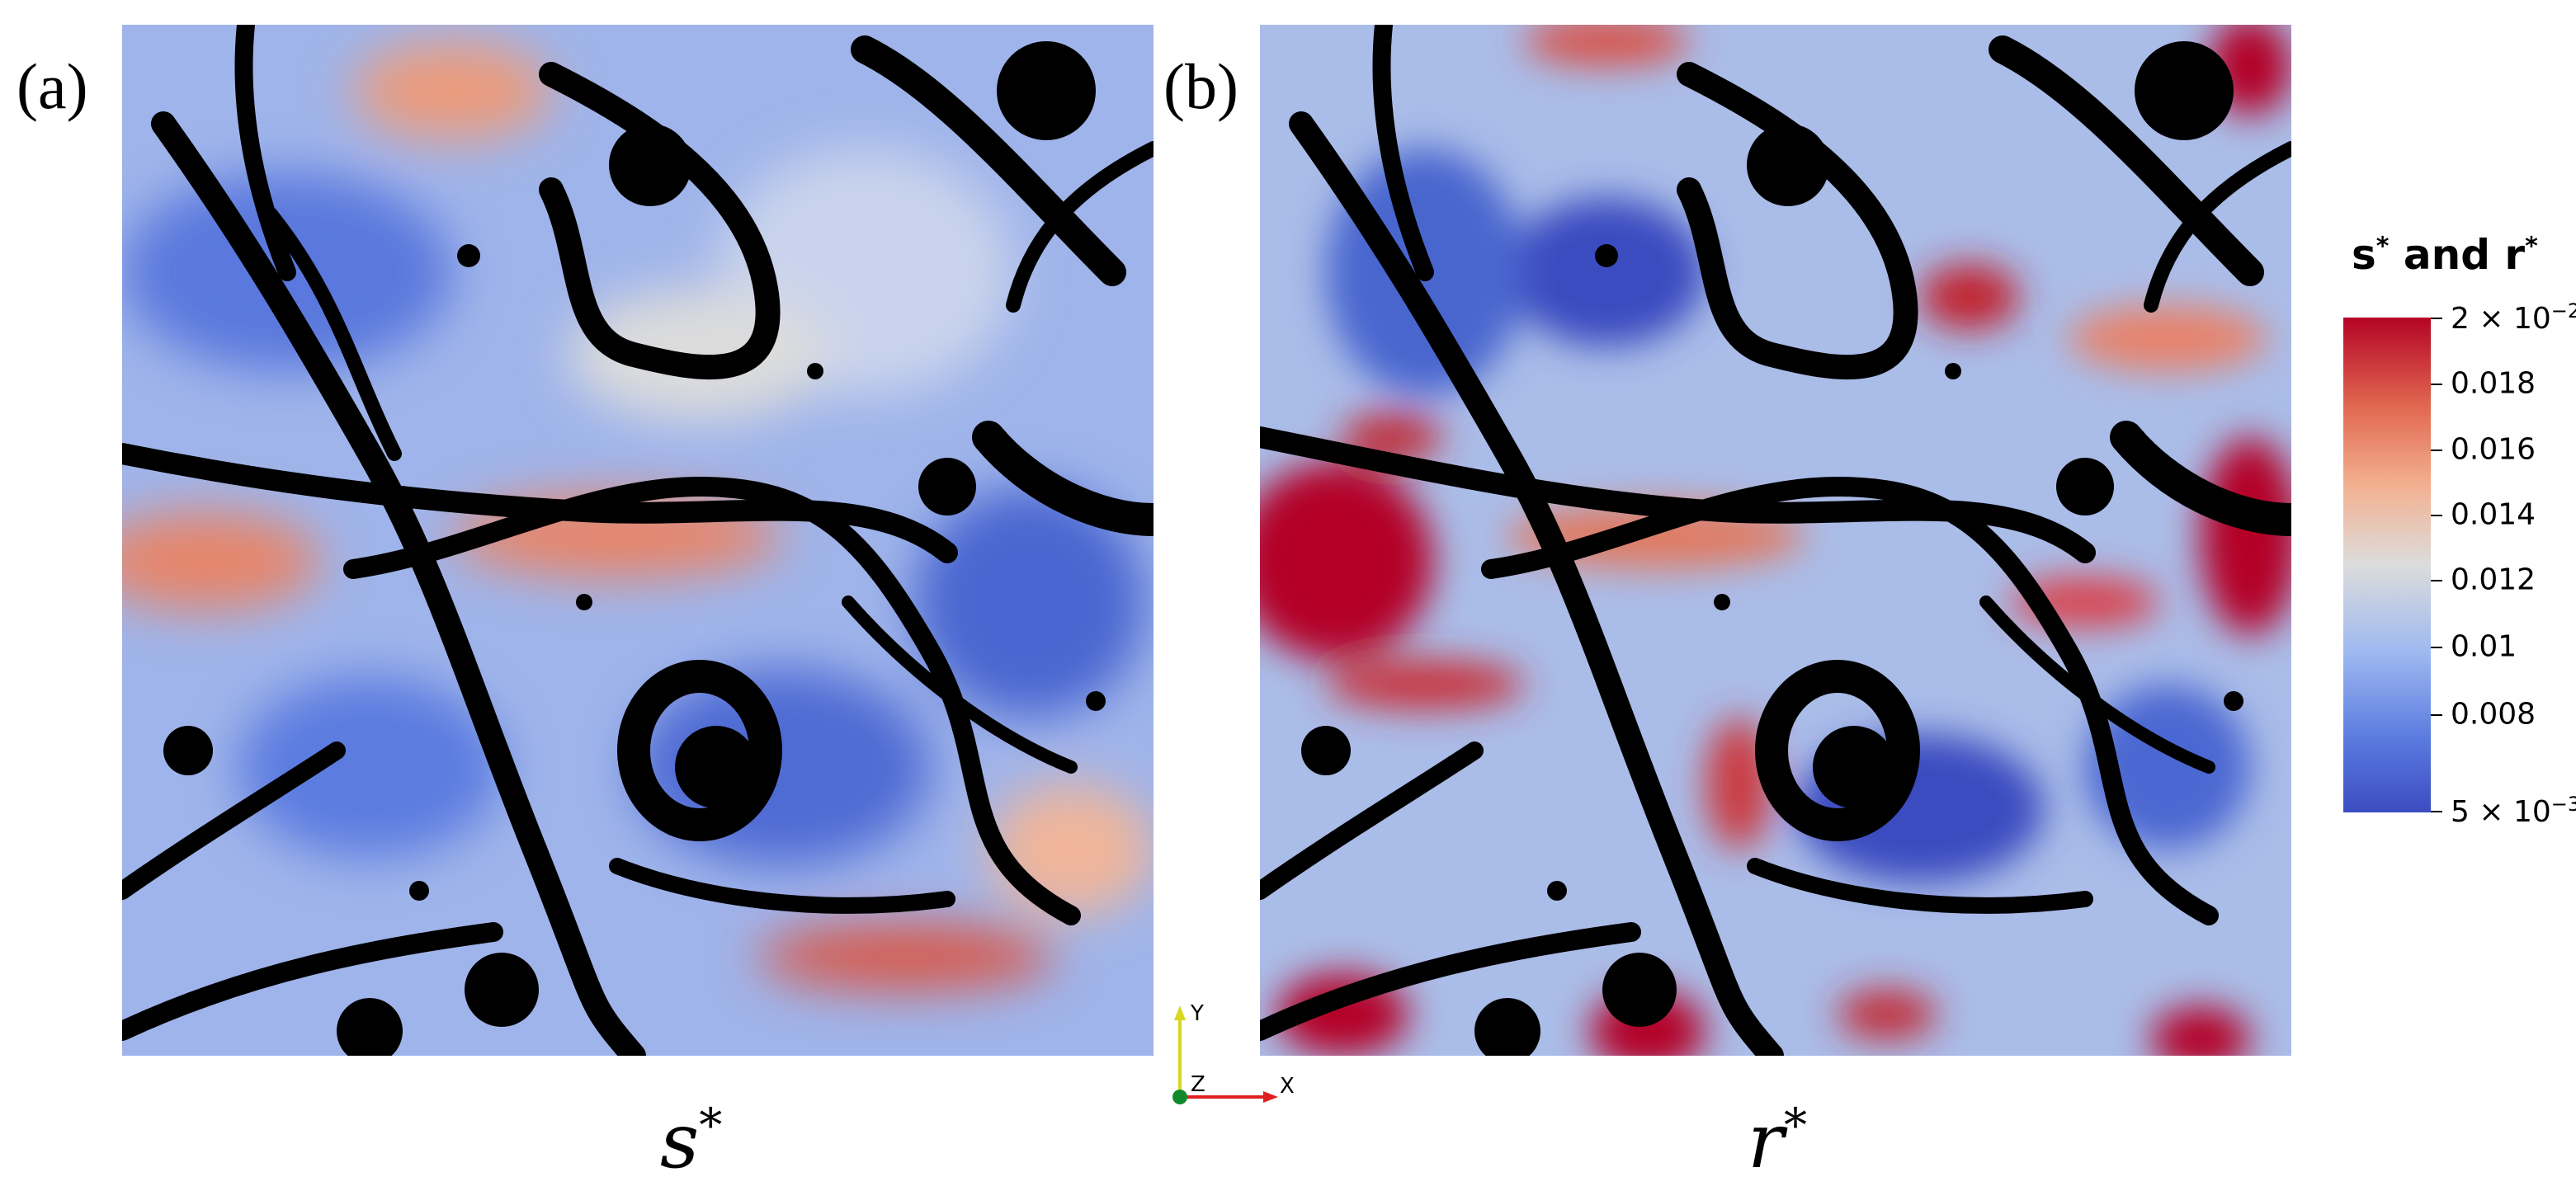 This screenshot has width=2576, height=1191. Describe the element at coordinates (2493, 514) in the screenshot. I see `colorbar-label: 0.014` at that location.